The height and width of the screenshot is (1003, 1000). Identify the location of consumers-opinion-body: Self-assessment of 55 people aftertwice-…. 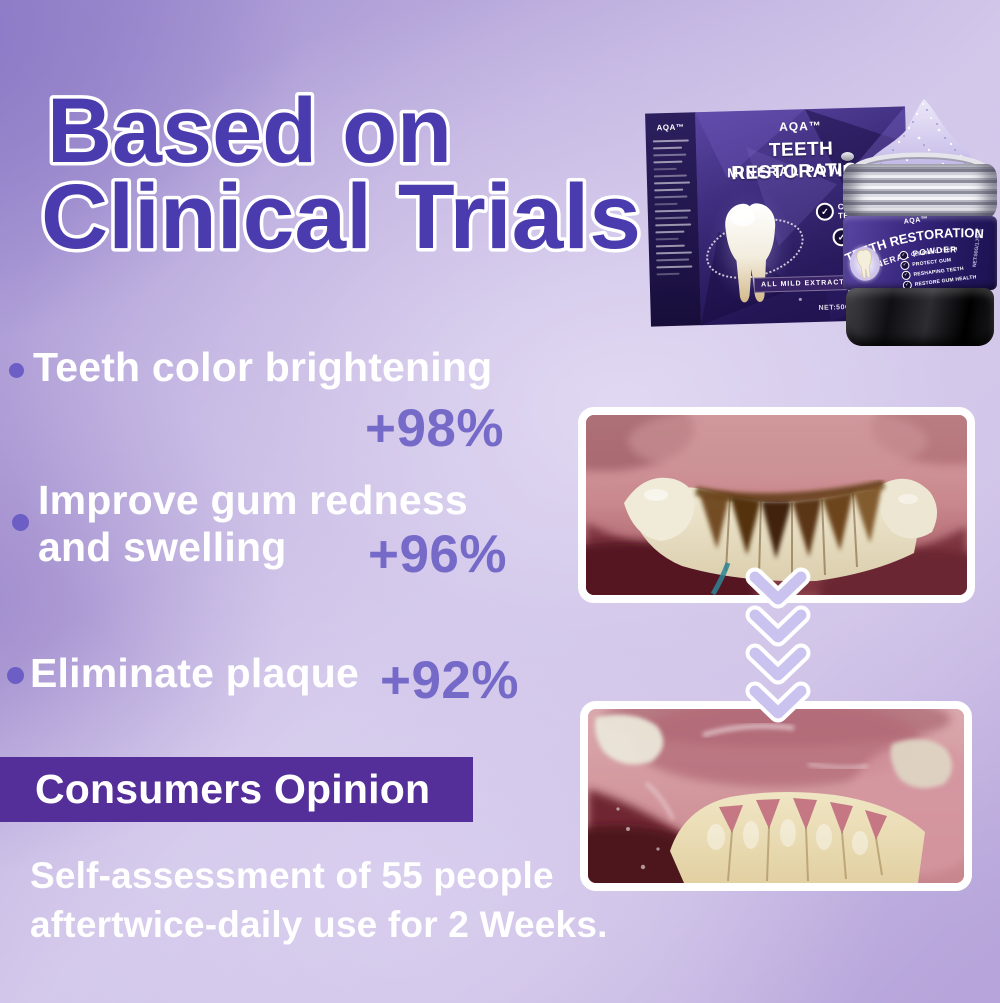
(319, 900).